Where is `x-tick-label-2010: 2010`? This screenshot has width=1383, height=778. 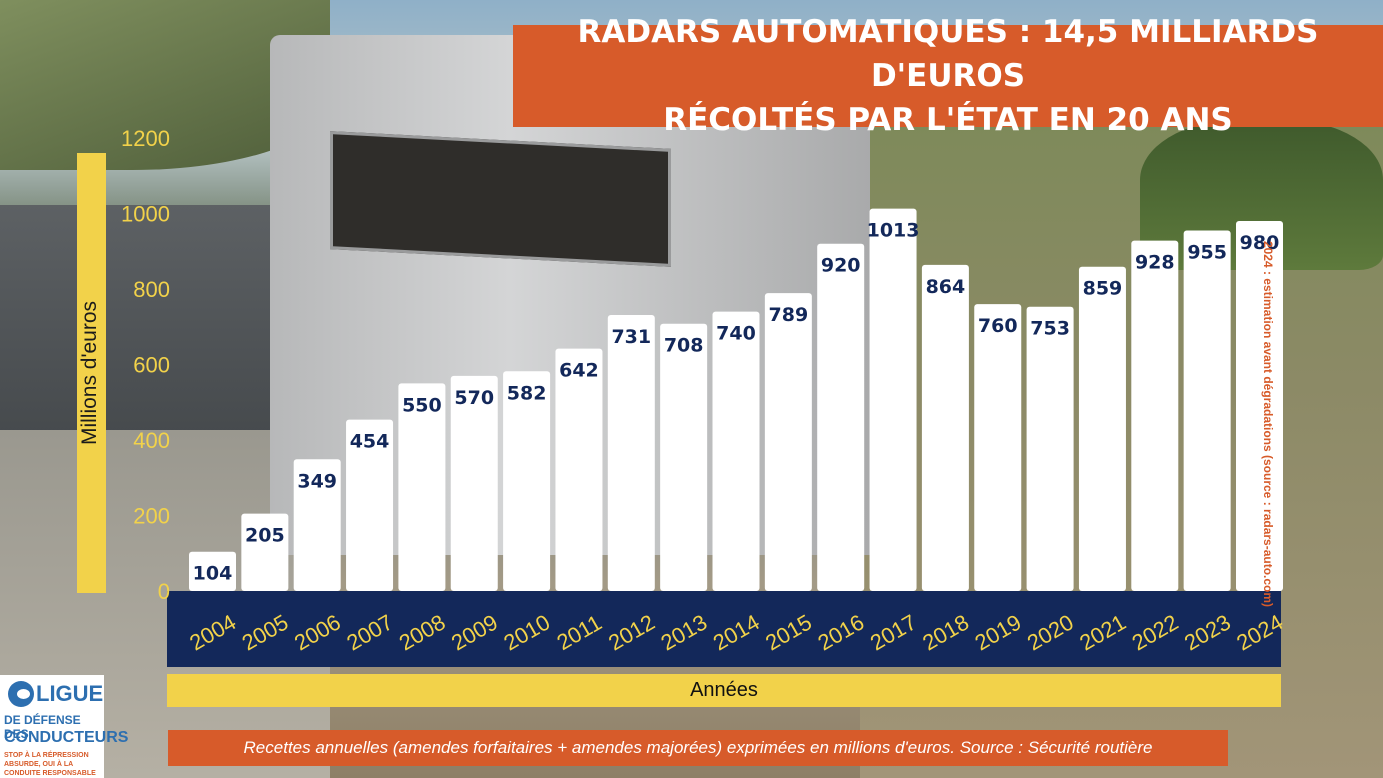
x-tick-label-2010: 2010 is located at coordinates (526, 632).